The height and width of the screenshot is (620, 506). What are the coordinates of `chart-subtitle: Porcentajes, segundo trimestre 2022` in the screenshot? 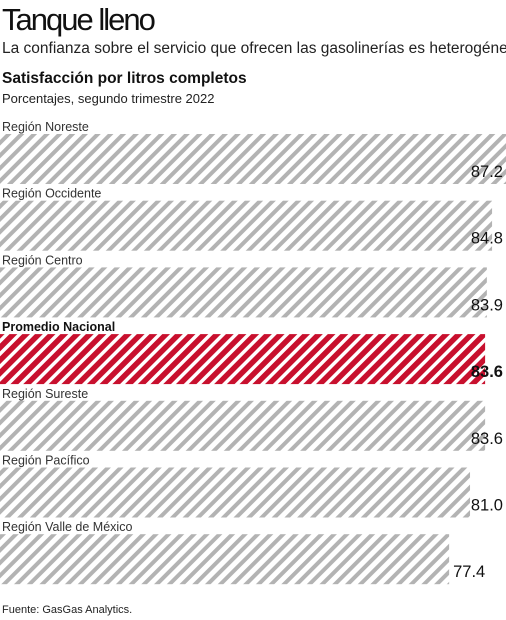 It's located at (108, 98).